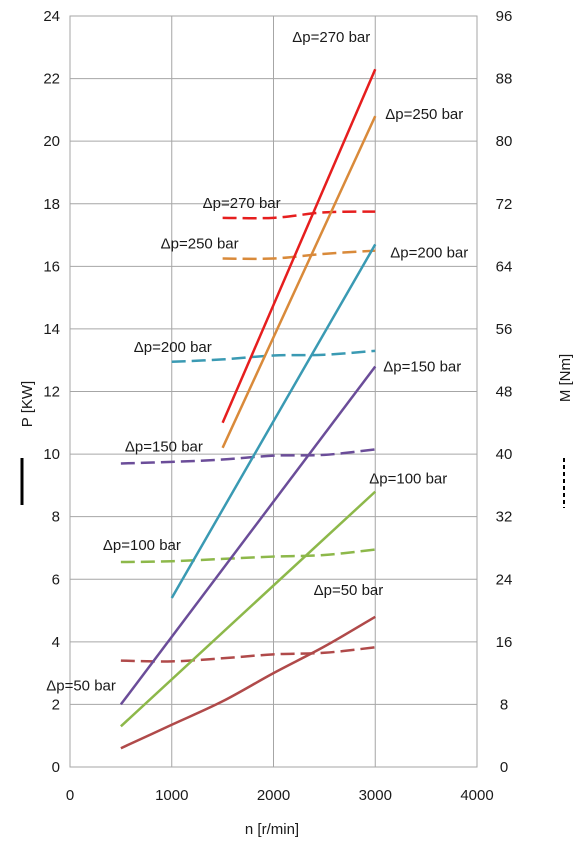 The height and width of the screenshot is (843, 574). I want to click on left-tick-label: 12, so click(51, 392).